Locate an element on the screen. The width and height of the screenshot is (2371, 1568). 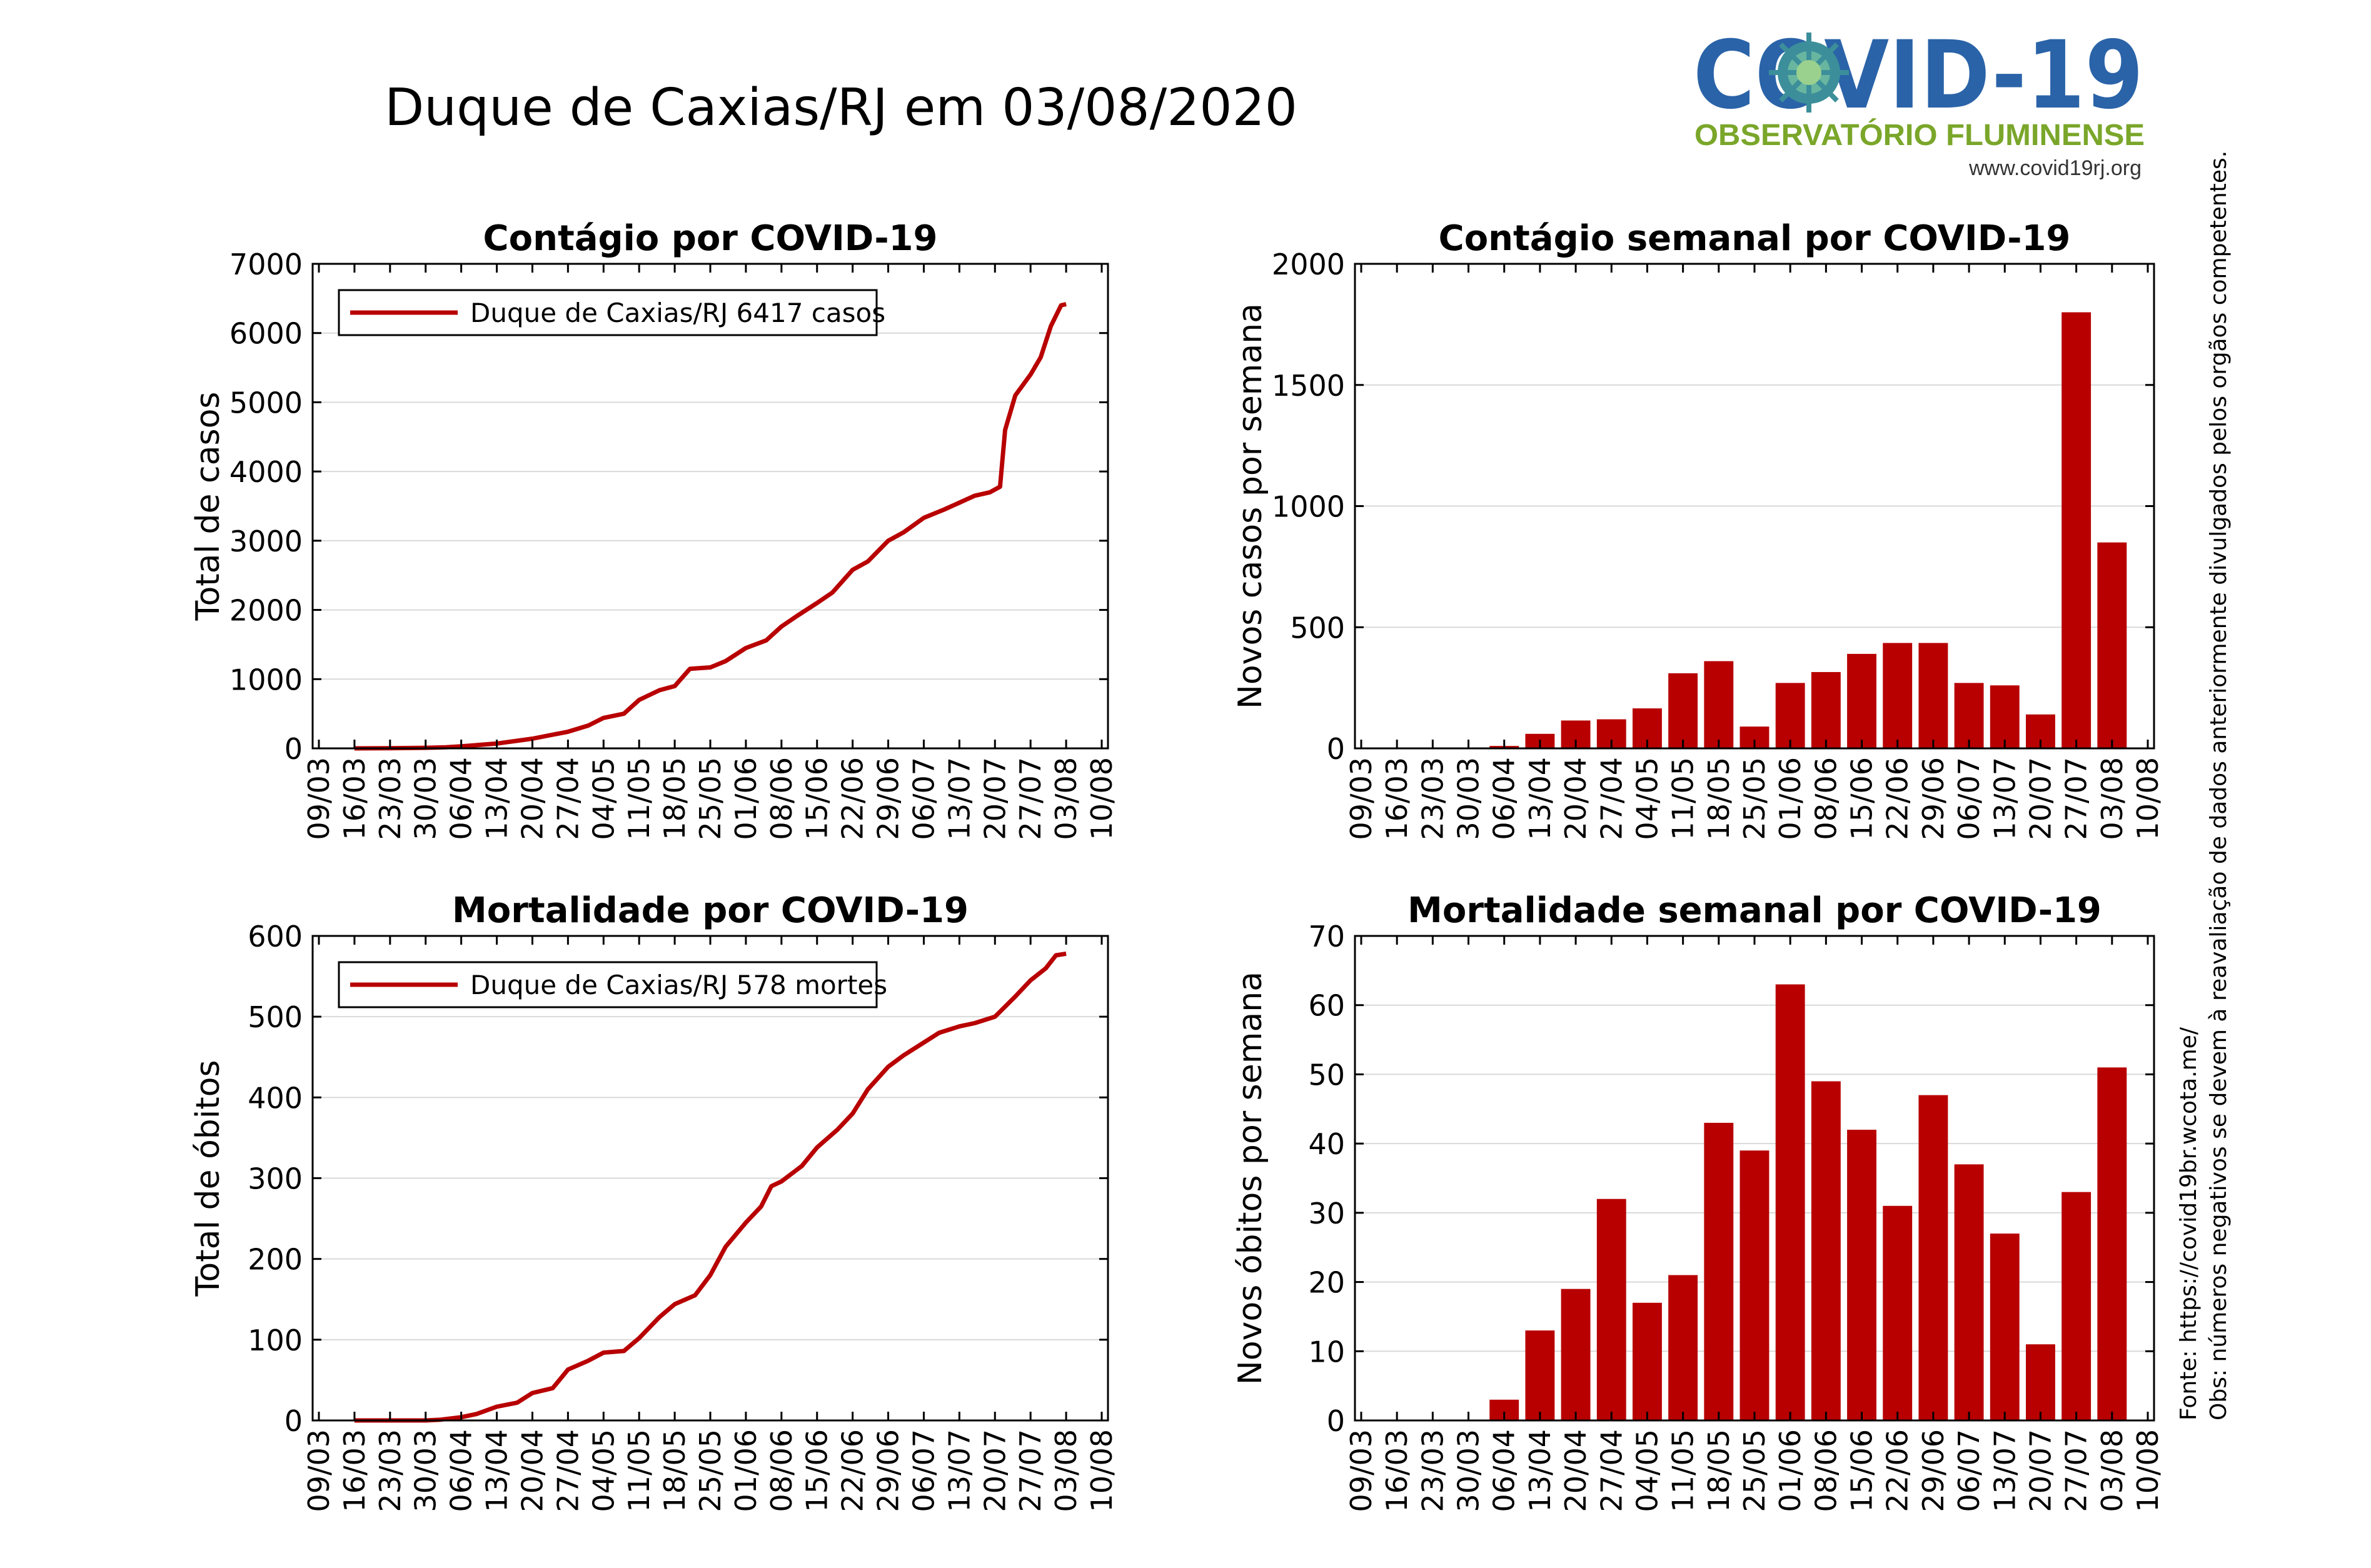
bar-01/06 is located at coordinates (1790, 1202).